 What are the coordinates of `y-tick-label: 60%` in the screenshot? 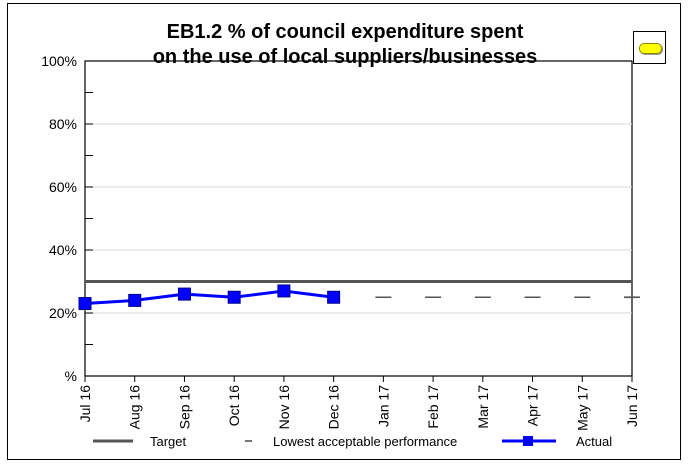 It's located at (63, 187).